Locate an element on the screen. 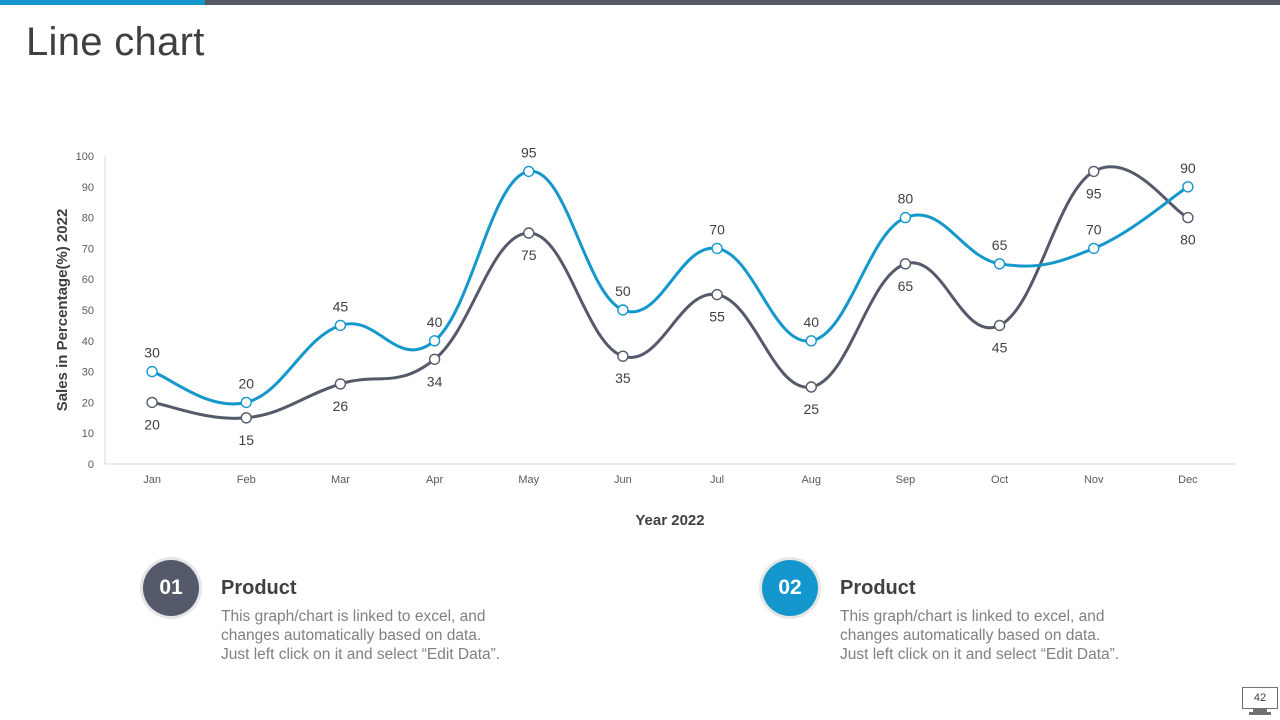  y-tick-label: 50 is located at coordinates (88, 311).